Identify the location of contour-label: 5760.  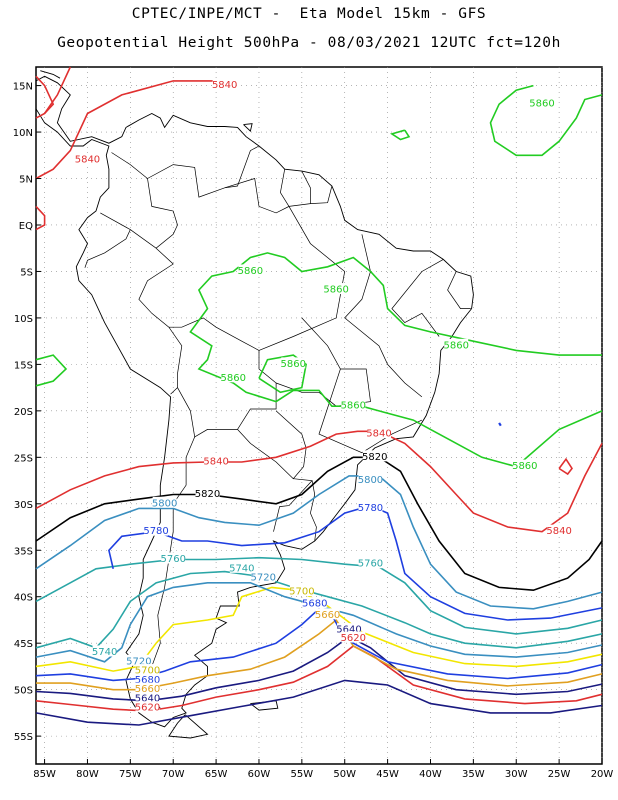
(172, 559).